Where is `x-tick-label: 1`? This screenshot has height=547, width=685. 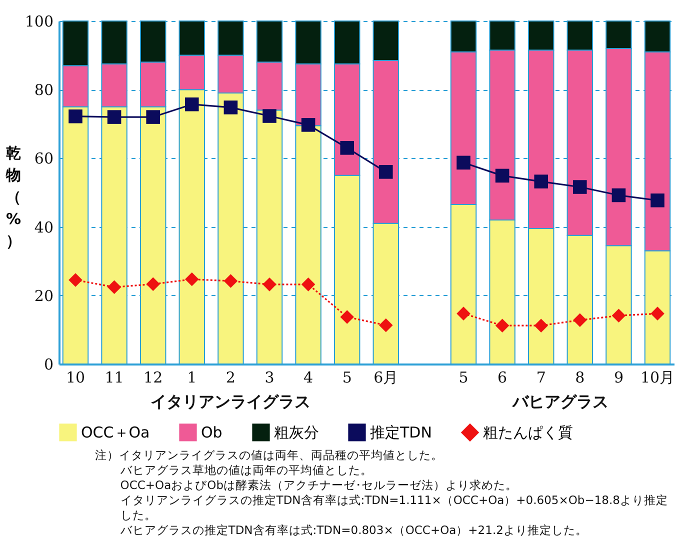
x-tick-label: 1 is located at coordinates (192, 377).